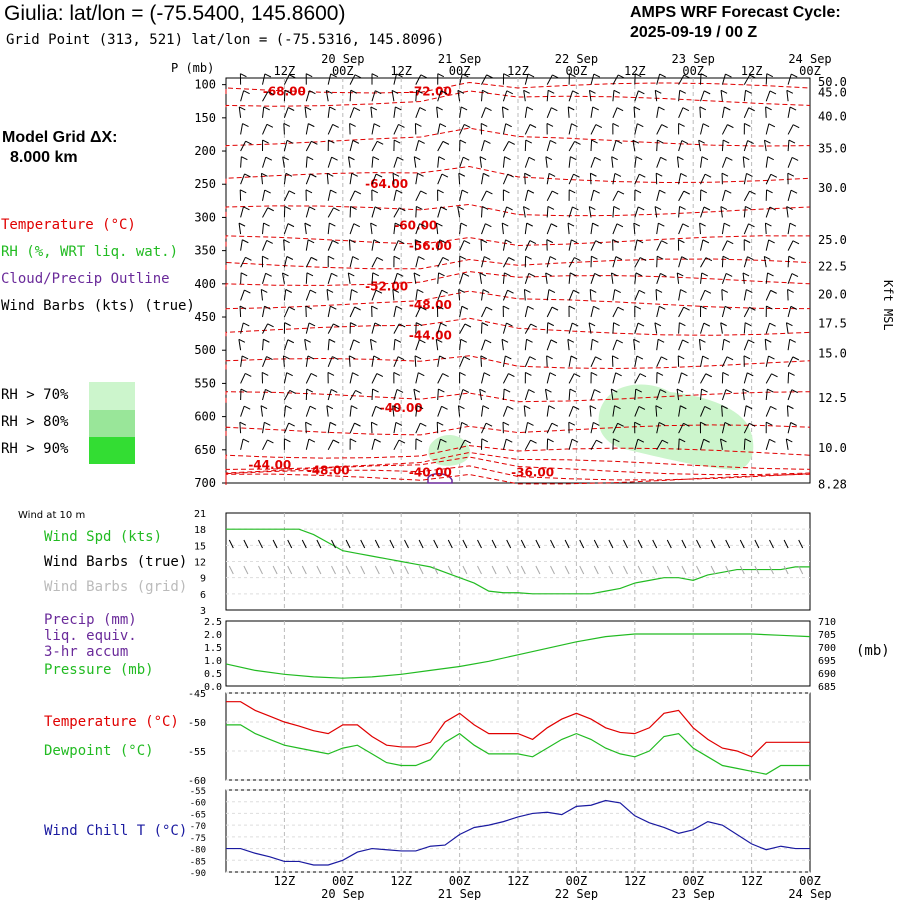  Describe the element at coordinates (518, 561) in the screenshot. I see `wind-speed-line` at that location.